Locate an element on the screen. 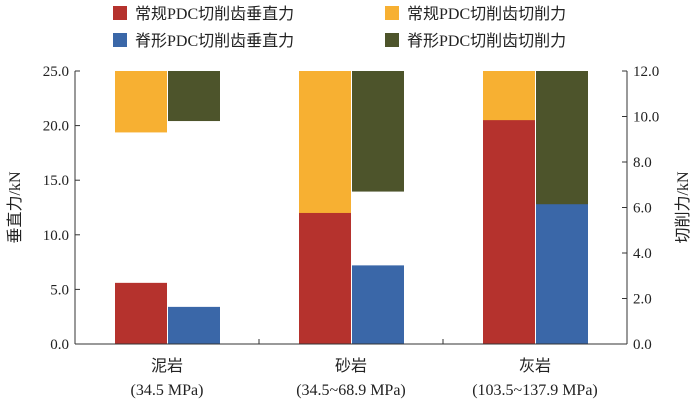 The height and width of the screenshot is (411, 700). right-tick-label-7: 12.0 is located at coordinates (646, 72).